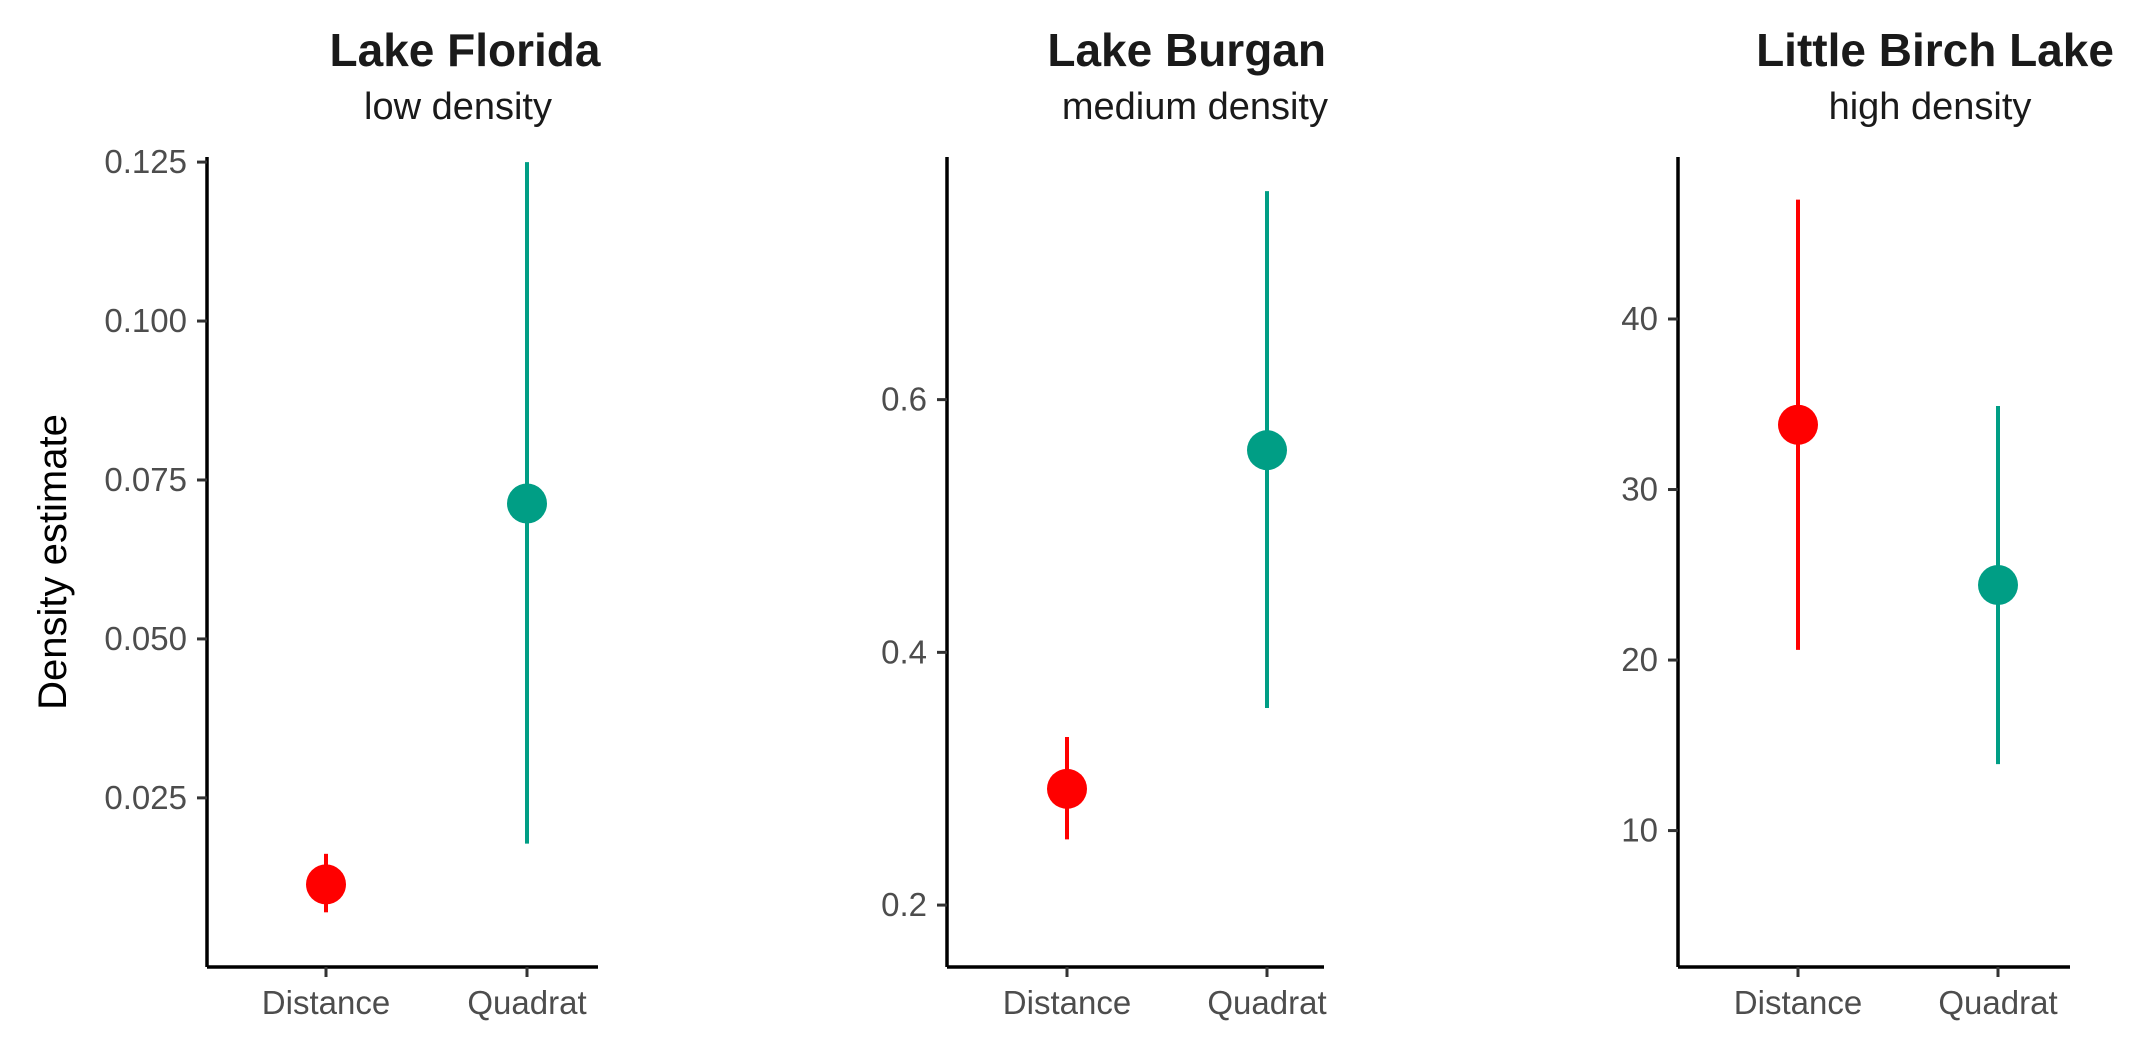  I want to click on panel-title: Lake Florida, so click(465, 50).